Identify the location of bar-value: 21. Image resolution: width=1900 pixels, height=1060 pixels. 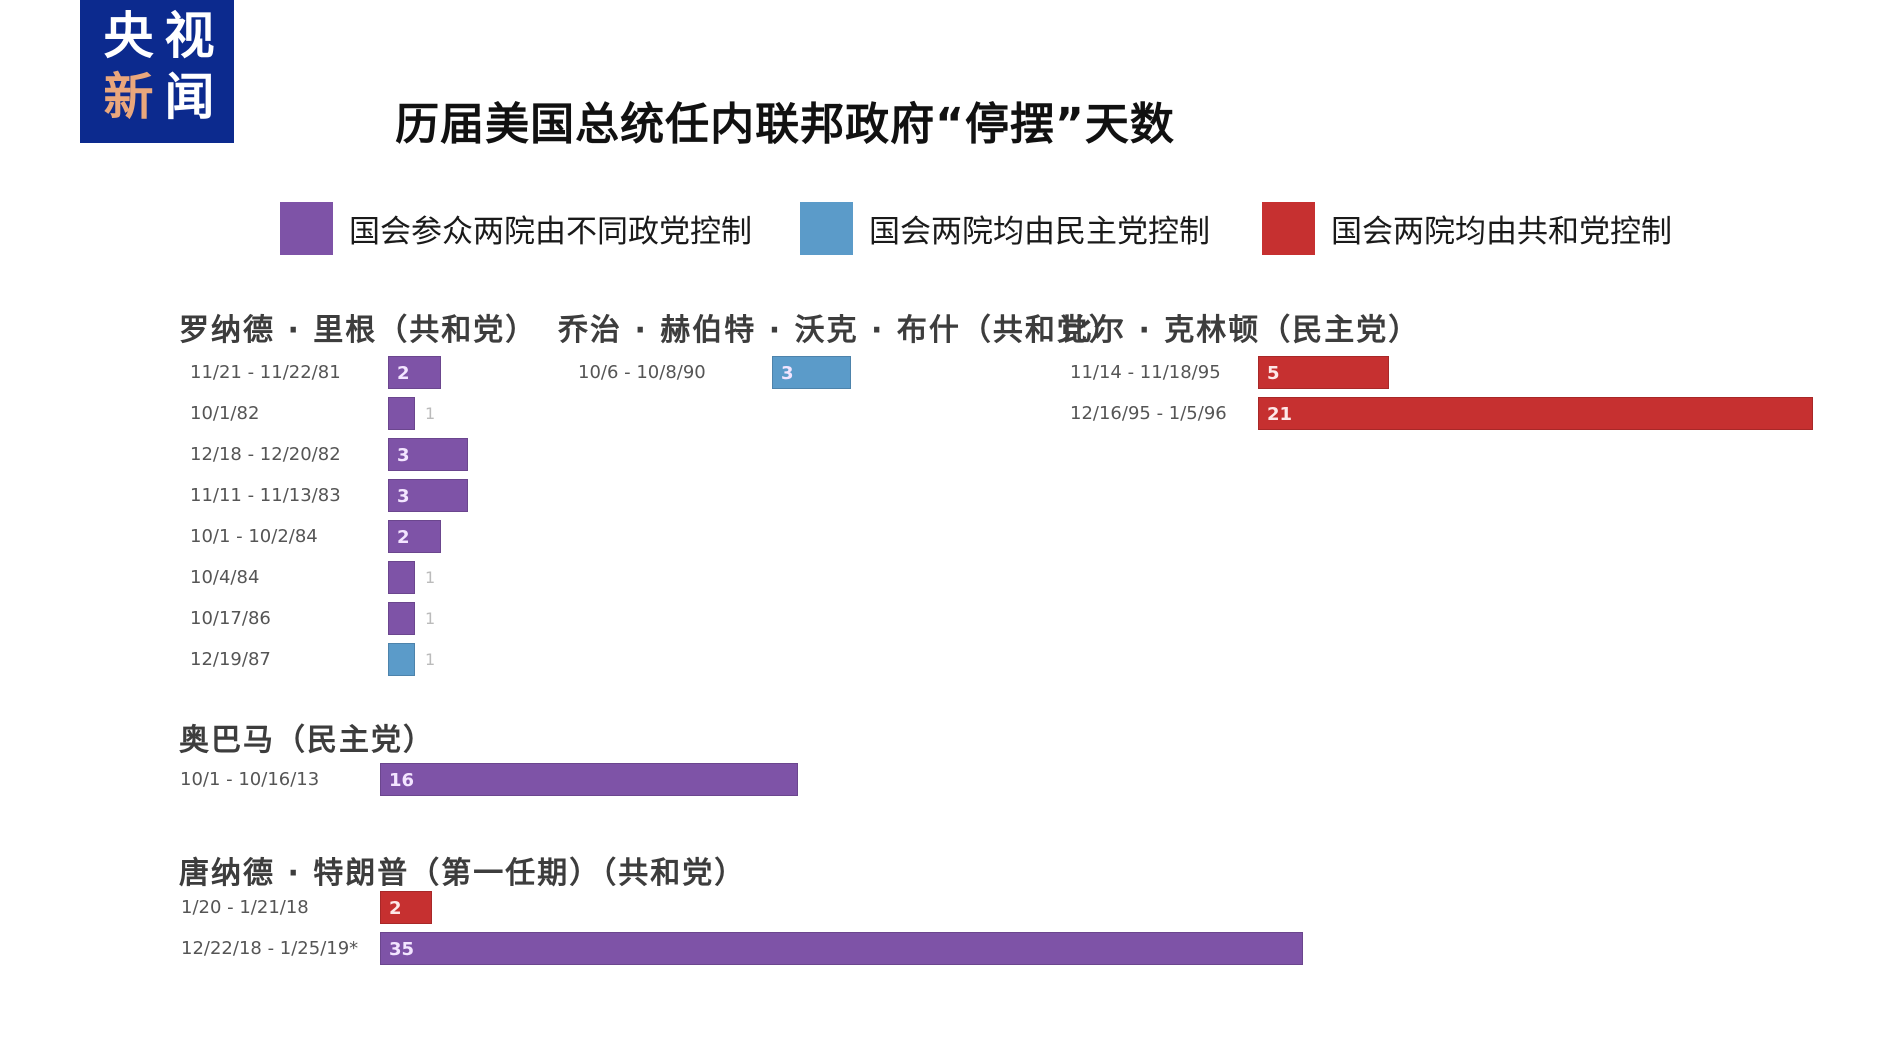
(1280, 414).